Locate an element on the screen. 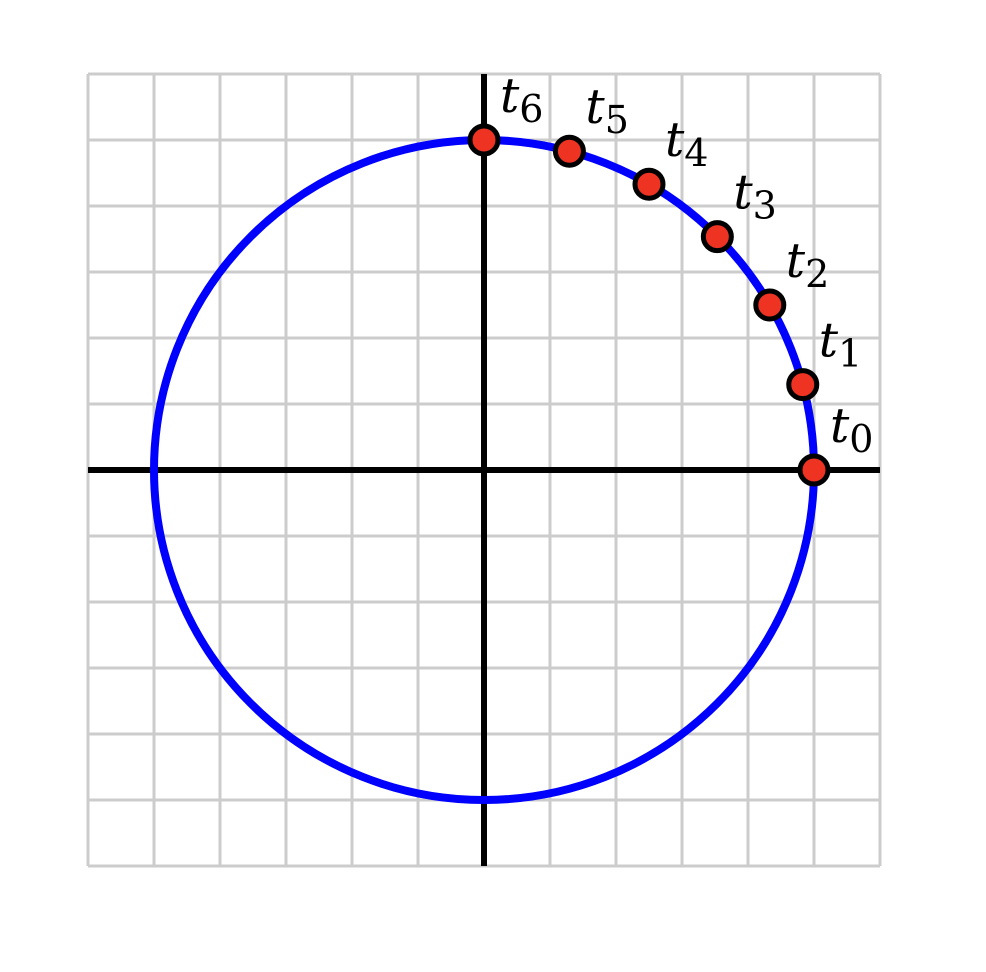  point-label-t5: t5 is located at coordinates (606, 110).